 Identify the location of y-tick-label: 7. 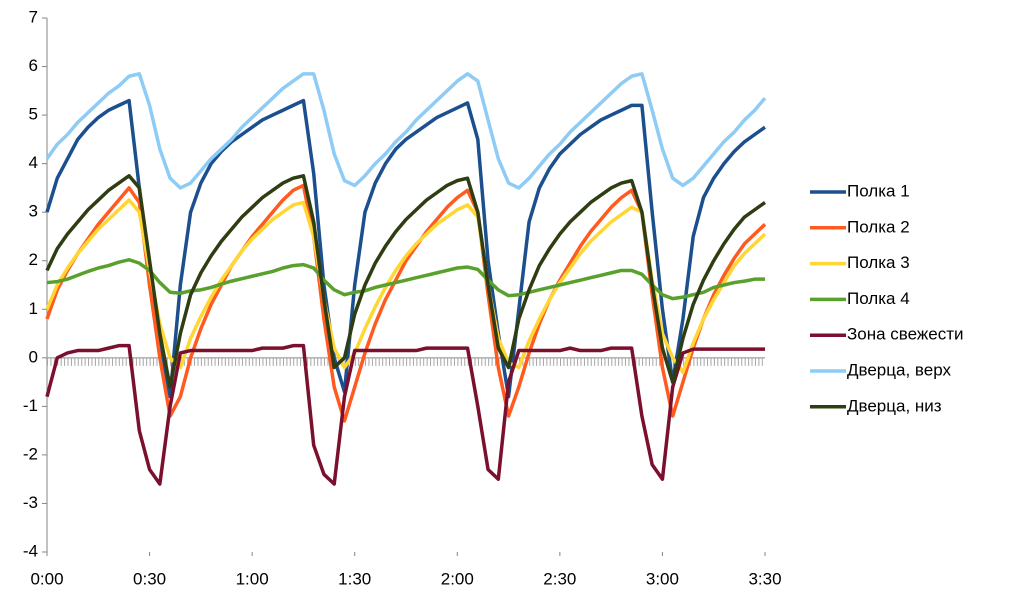
(33, 16).